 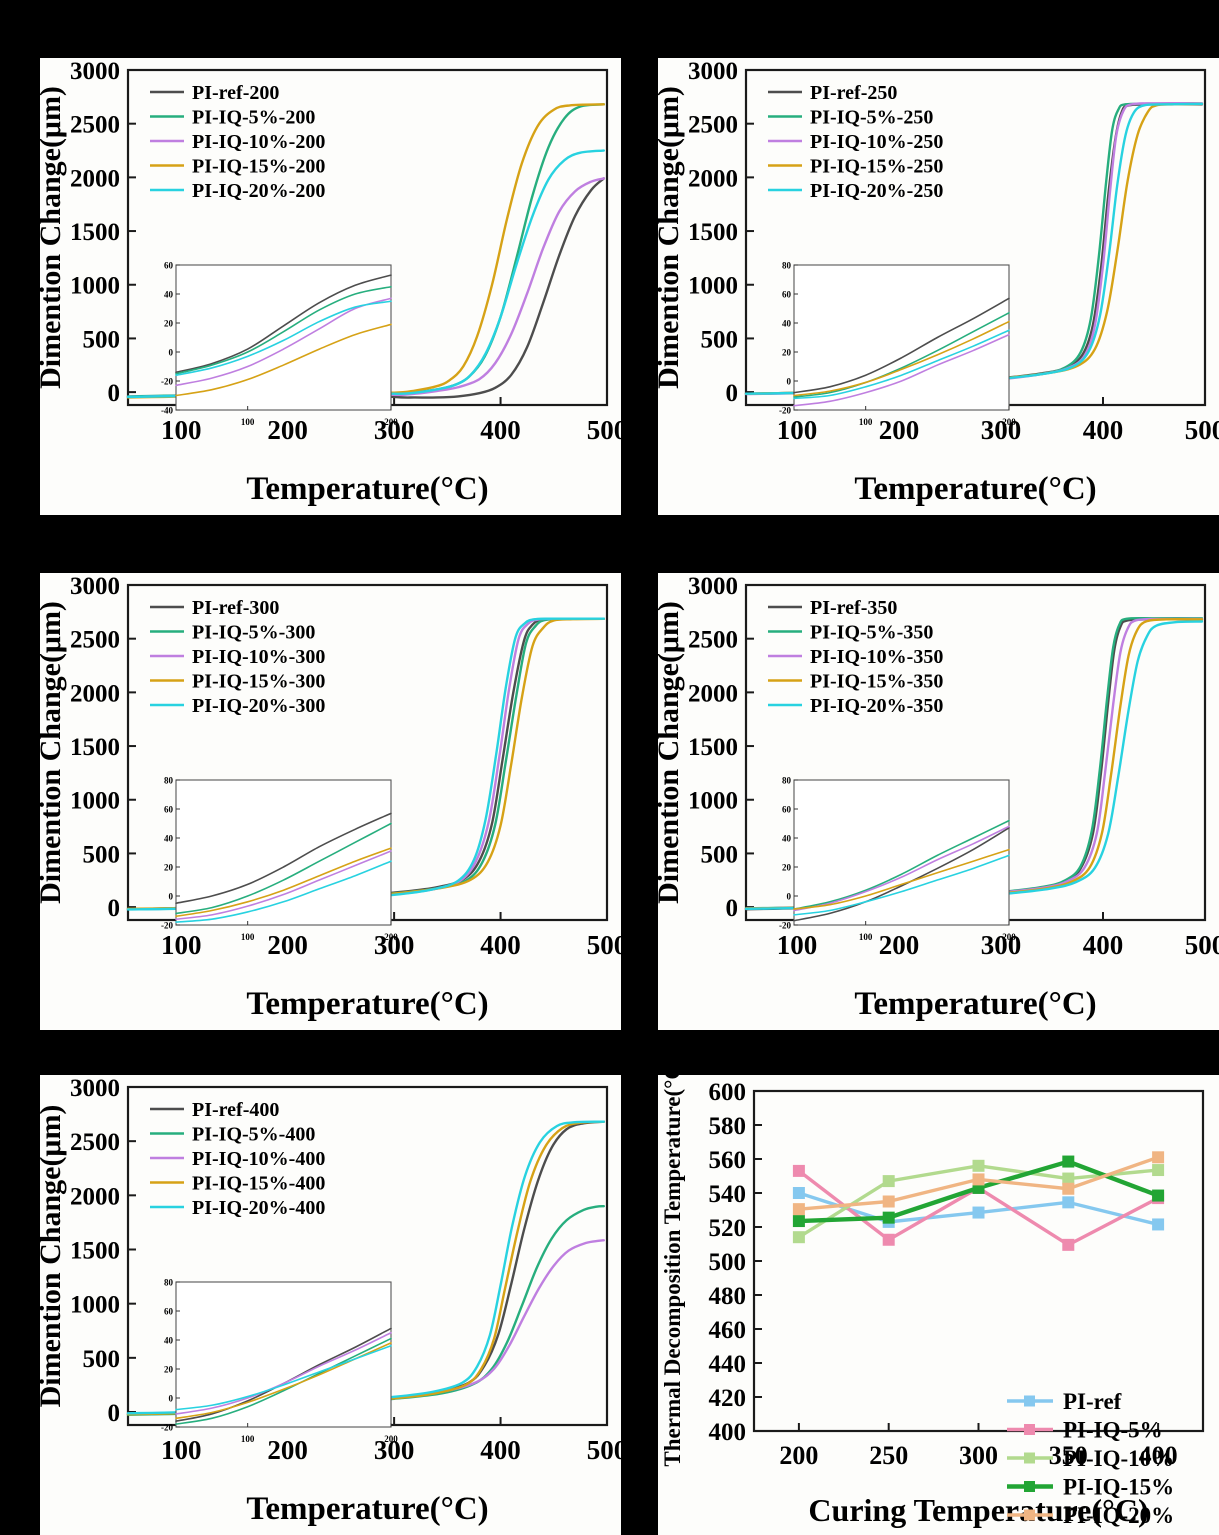 What do you see at coordinates (871, 633) in the screenshot?
I see `svg-text: PI-IQ-5%-350` at bounding box center [871, 633].